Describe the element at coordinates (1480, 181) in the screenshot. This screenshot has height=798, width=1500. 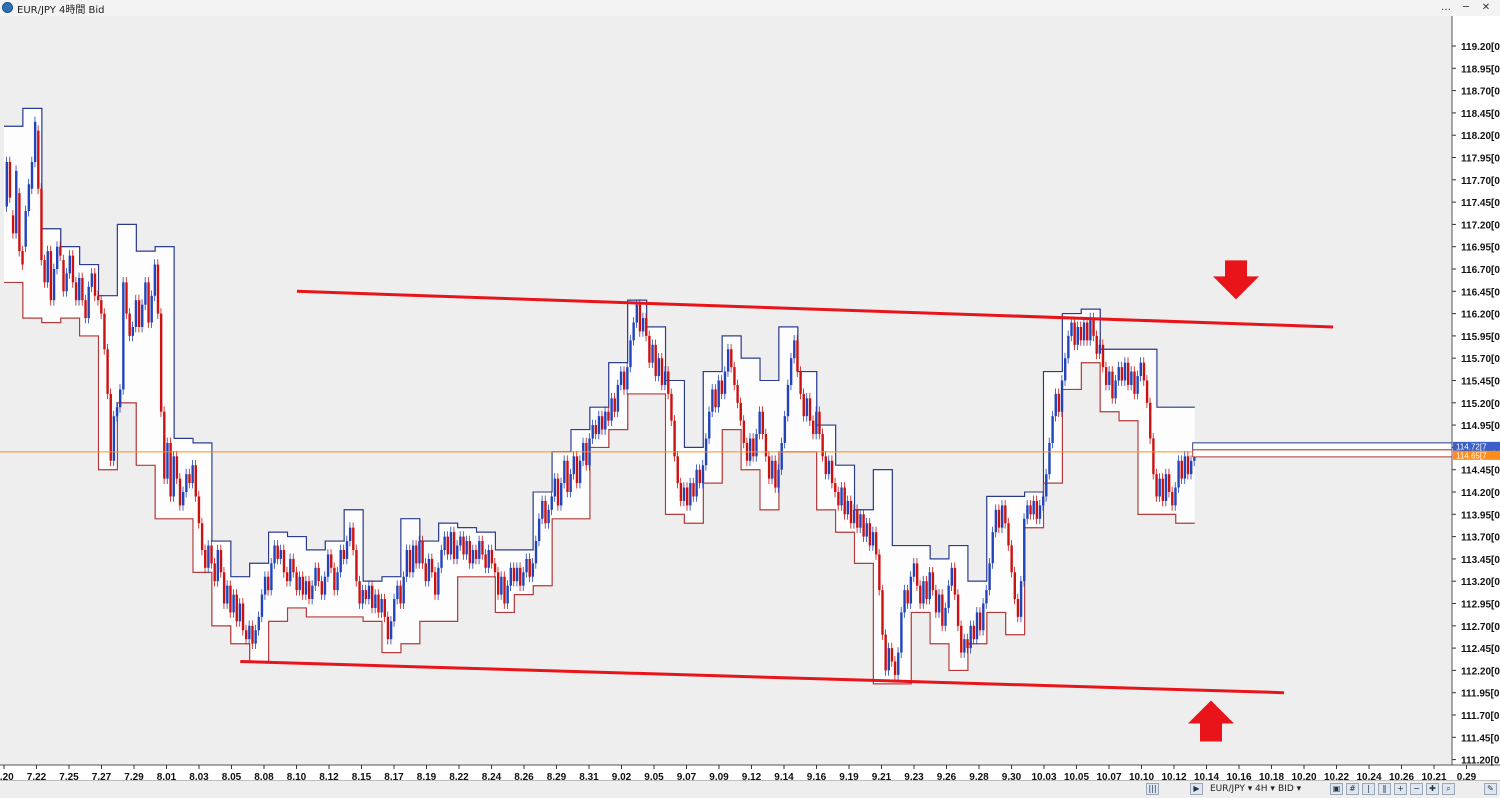
I see `y-tick-label: 117.70[0` at that location.